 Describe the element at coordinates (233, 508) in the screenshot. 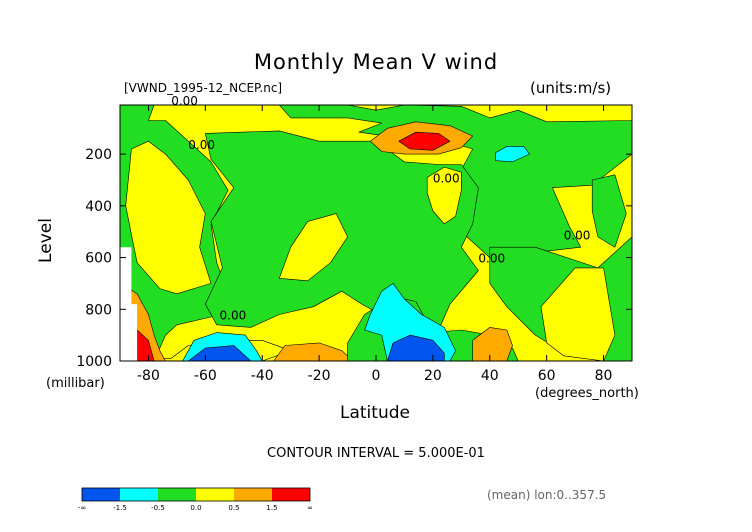

I see `colorbar-tick-label: 0.5` at that location.